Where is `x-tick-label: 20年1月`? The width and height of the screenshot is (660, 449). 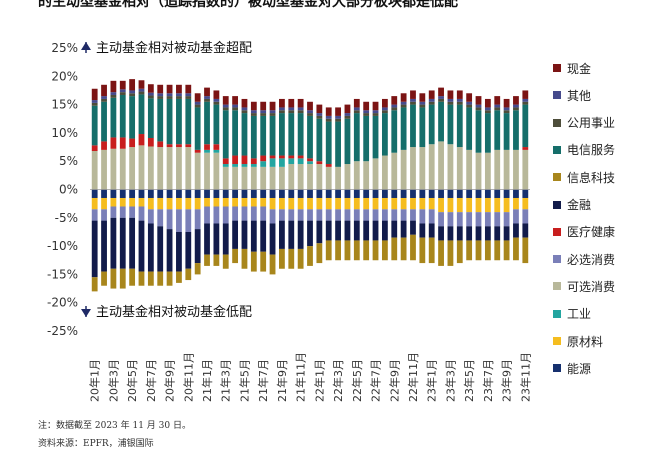 x-tick-label: 20年1月 is located at coordinates (95, 380).